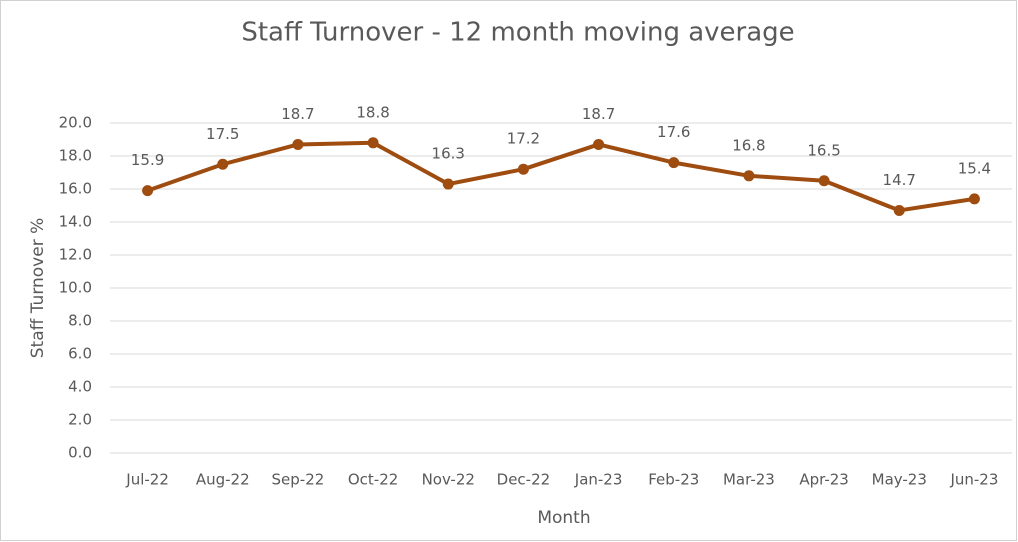  I want to click on x-tick-label: Sep-22, so click(298, 480).